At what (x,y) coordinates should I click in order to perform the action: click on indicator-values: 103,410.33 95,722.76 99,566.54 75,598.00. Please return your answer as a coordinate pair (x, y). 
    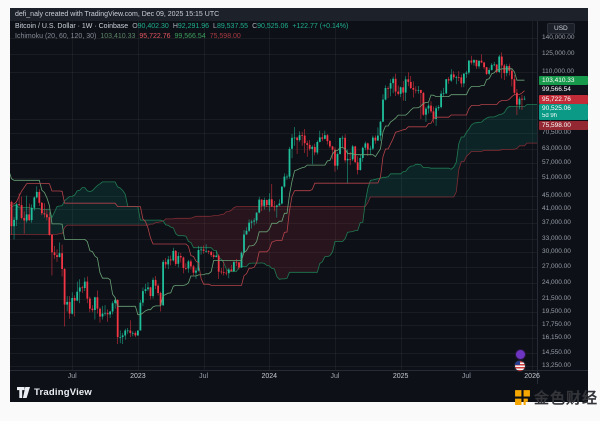
    Looking at the image, I should click on (168, 36).